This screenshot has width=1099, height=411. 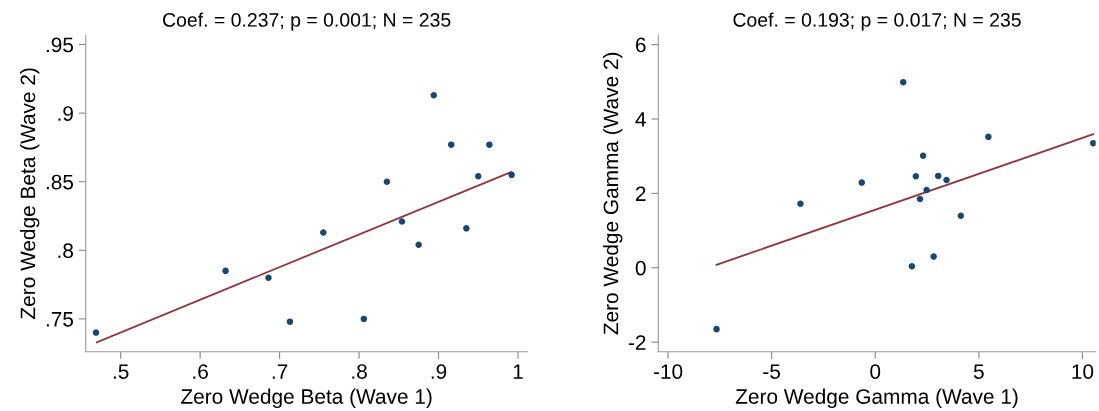 What do you see at coordinates (60, 45) in the screenshot?
I see `y-tick-label: .95` at bounding box center [60, 45].